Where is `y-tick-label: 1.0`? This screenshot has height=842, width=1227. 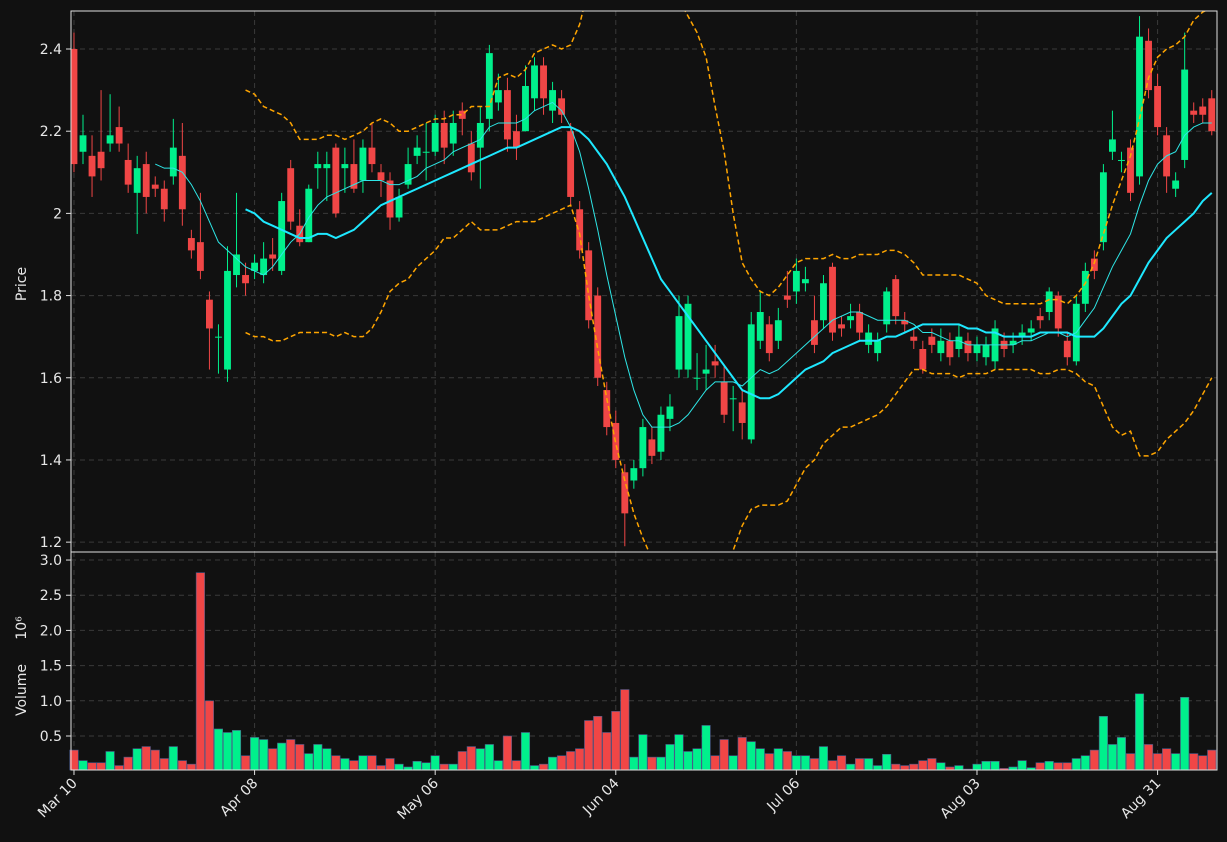 y-tick-label: 1.0 is located at coordinates (51, 702).